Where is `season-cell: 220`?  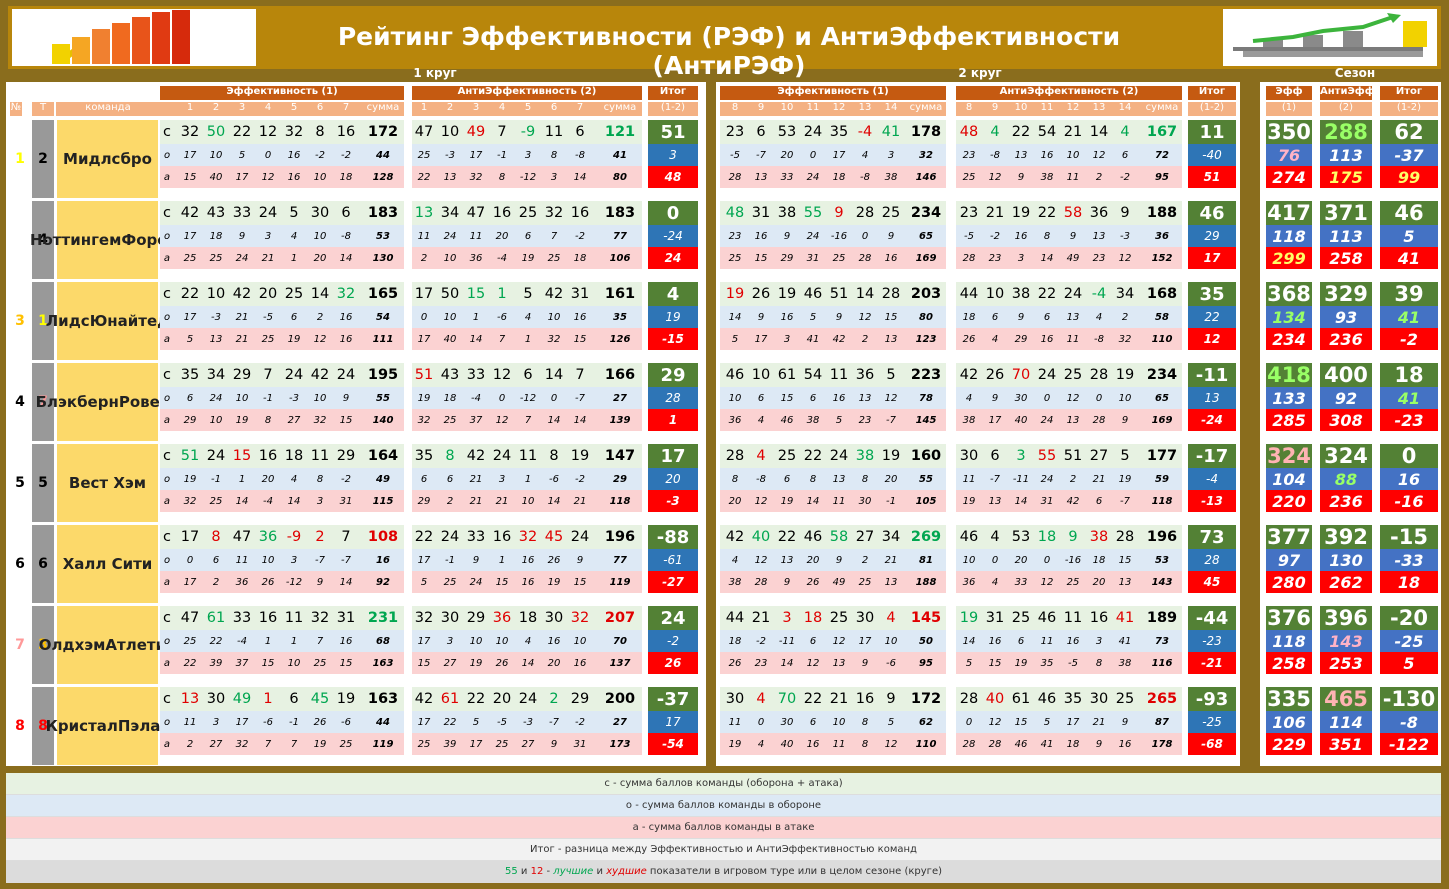 season-cell: 220 is located at coordinates (1289, 501).